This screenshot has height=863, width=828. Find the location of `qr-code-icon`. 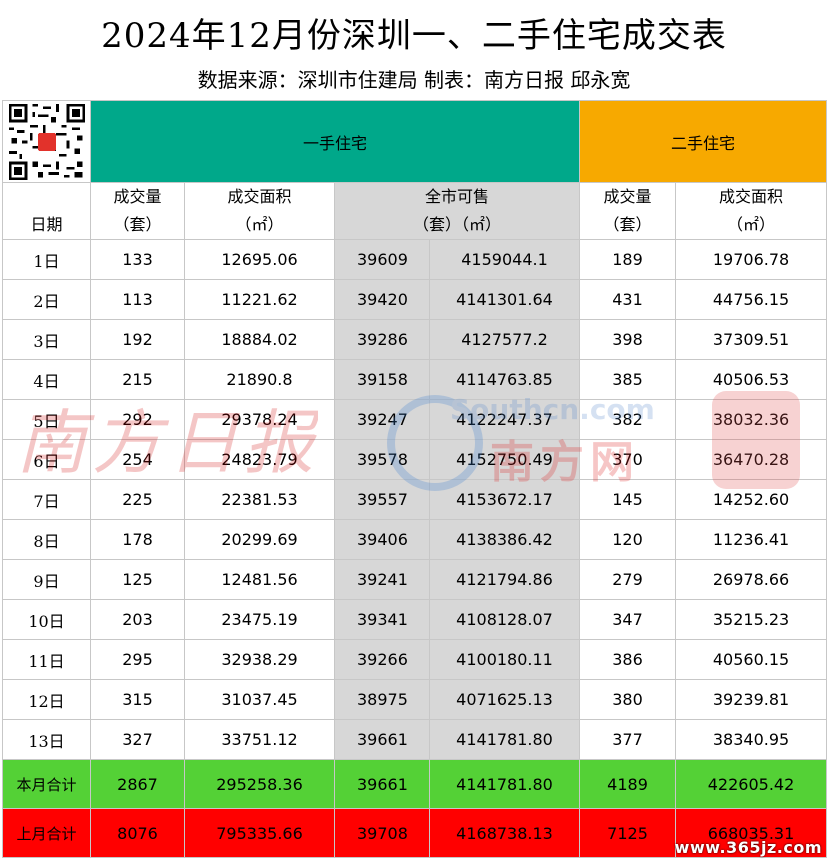

qr-code-icon is located at coordinates (46, 141).